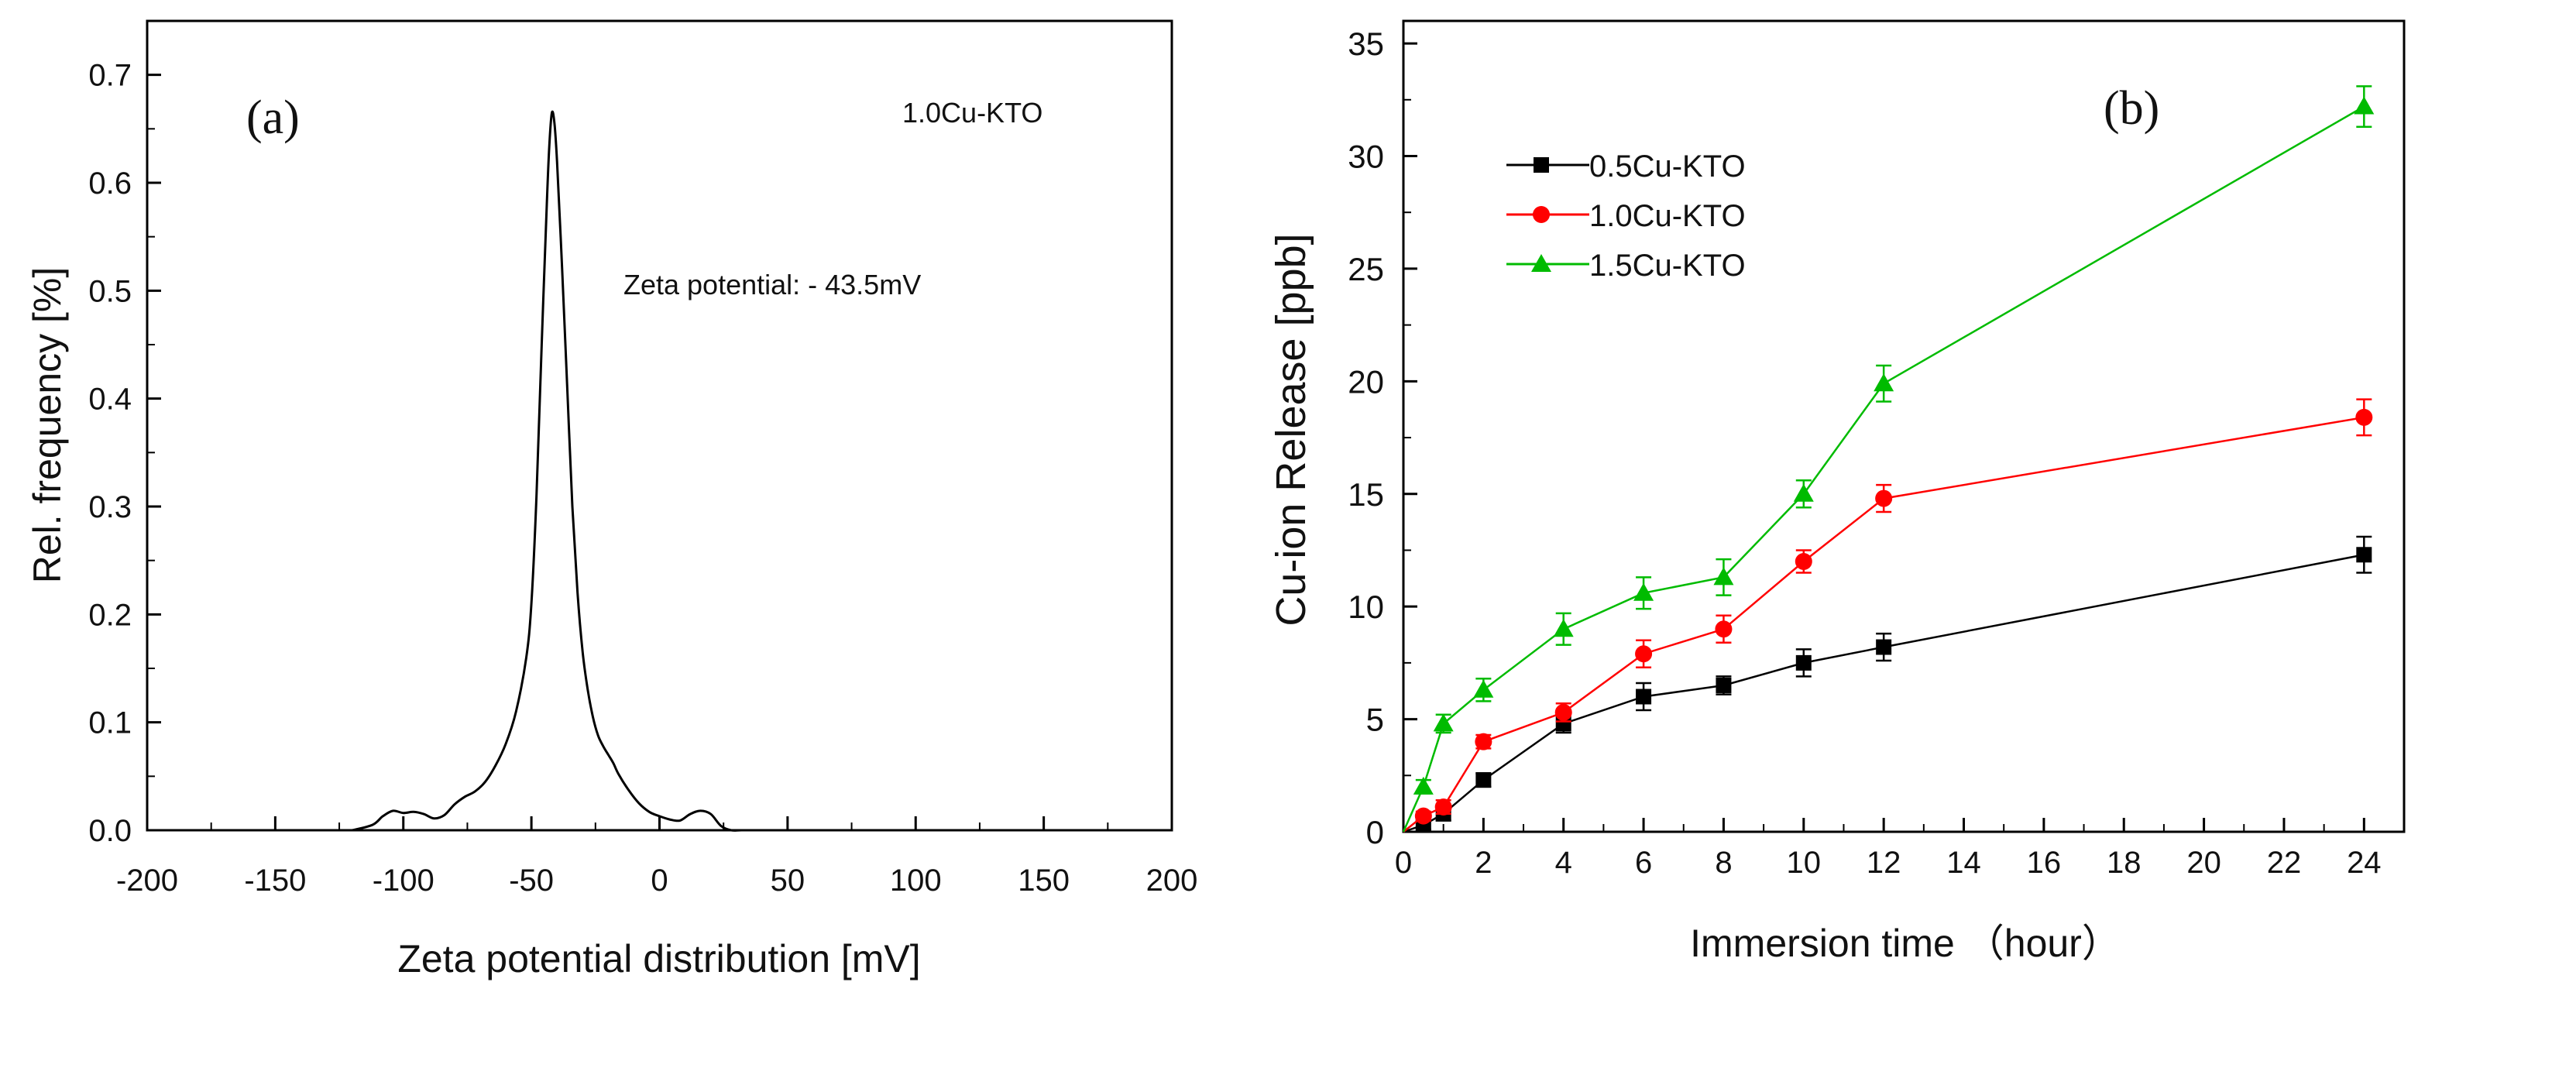 The image size is (2576, 1068). What do you see at coordinates (403, 881) in the screenshot?
I see `panel-a-x-tick-label: -100` at bounding box center [403, 881].